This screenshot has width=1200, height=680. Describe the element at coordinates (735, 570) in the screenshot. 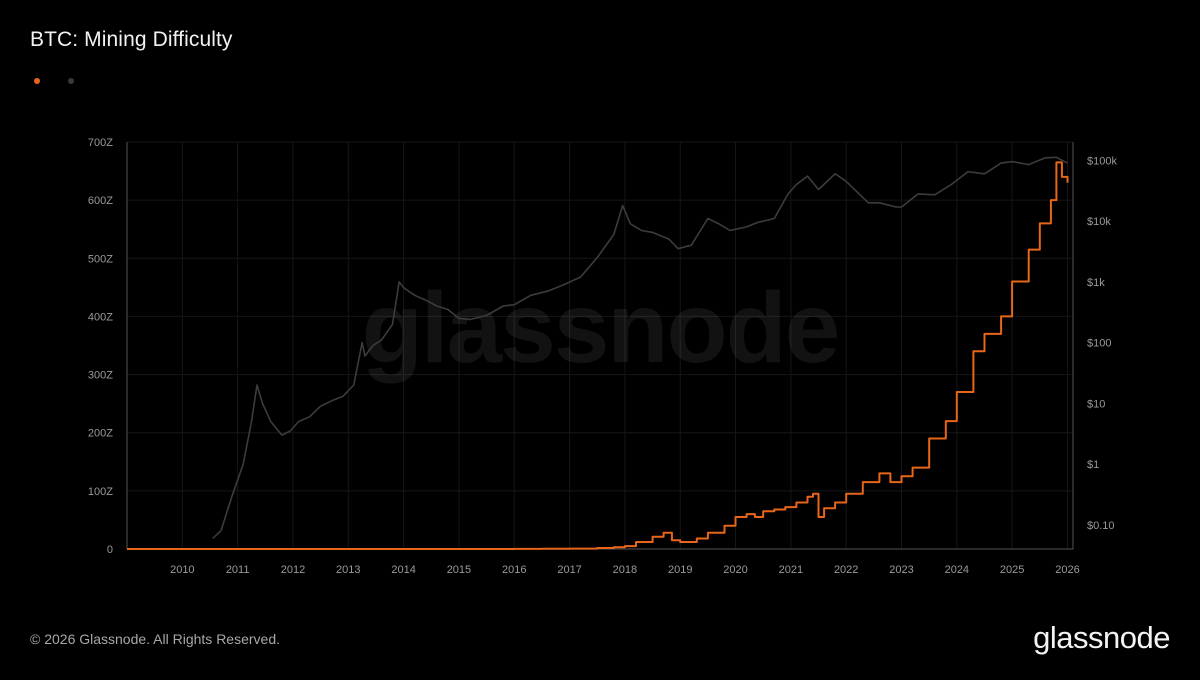

I see `x-tick-label: 2020` at that location.